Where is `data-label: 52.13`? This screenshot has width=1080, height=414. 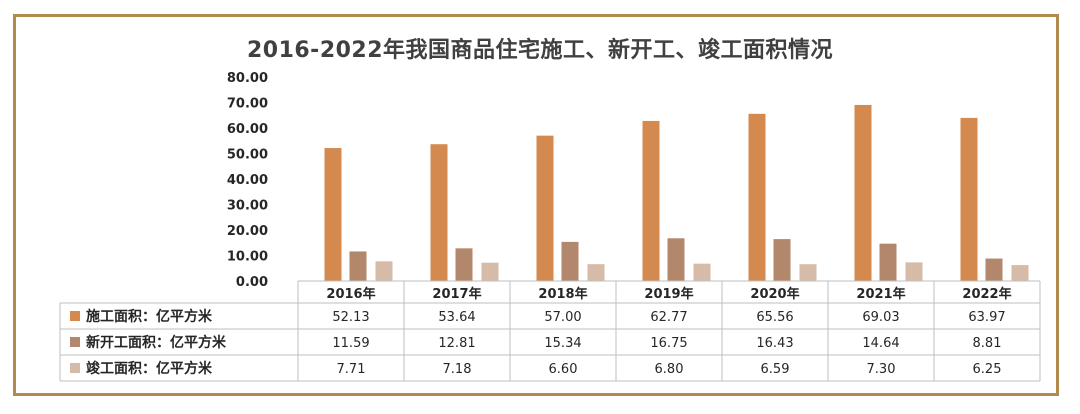
data-label: 52.13 is located at coordinates (350, 317).